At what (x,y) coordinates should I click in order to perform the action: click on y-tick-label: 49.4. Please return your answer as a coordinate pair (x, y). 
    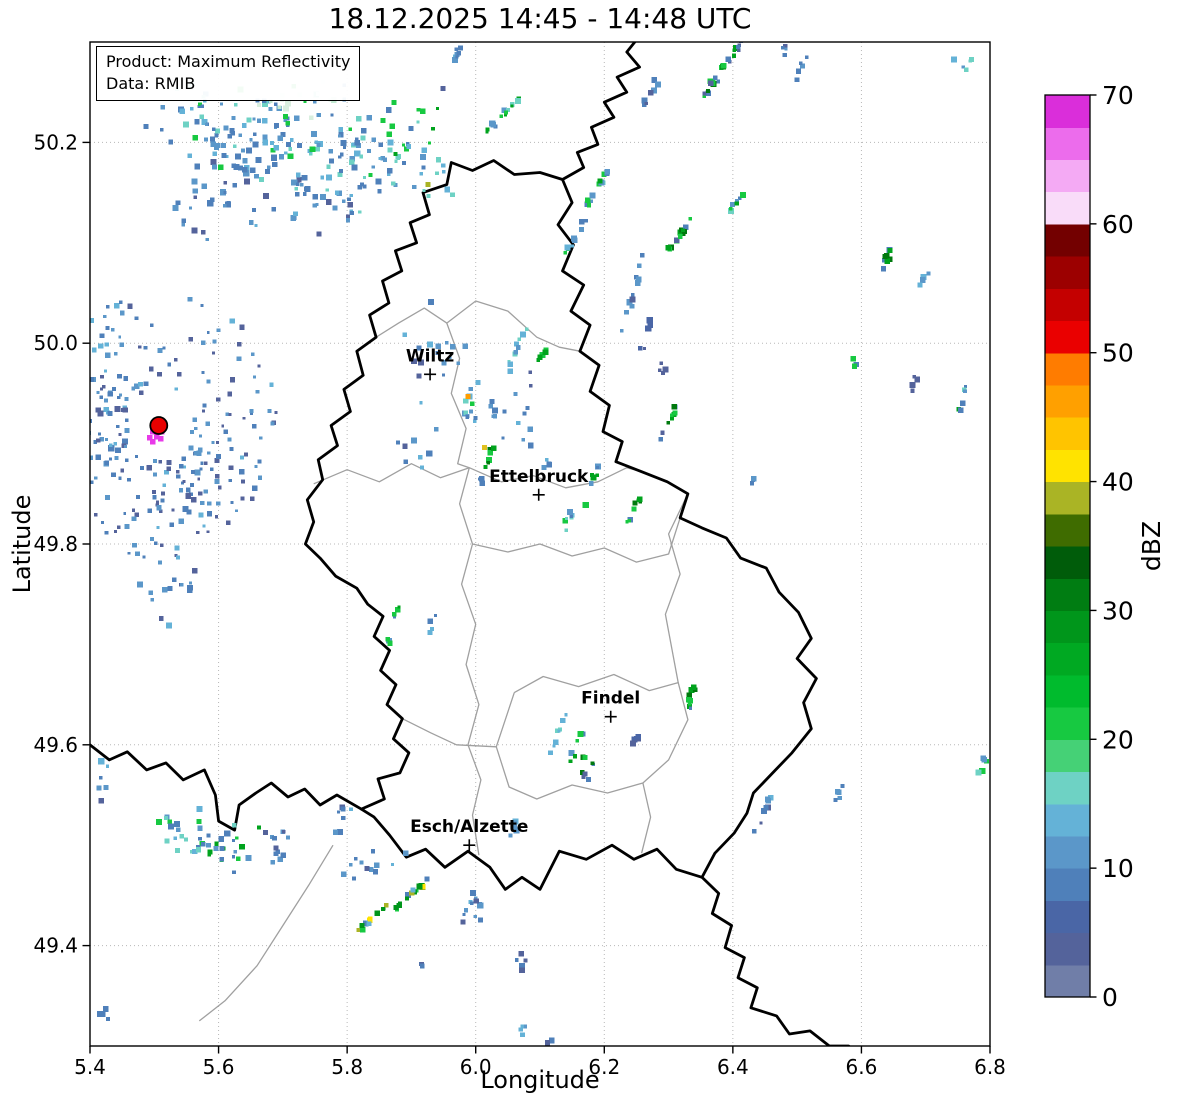
    Looking at the image, I should click on (55, 946).